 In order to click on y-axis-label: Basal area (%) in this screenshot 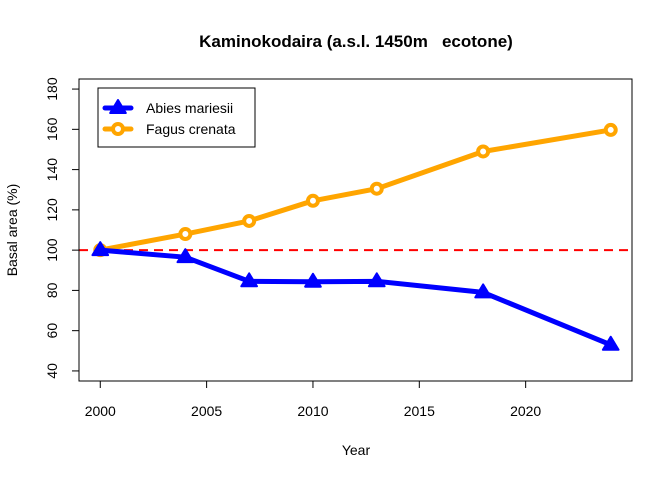, I will do `click(12, 230)`.